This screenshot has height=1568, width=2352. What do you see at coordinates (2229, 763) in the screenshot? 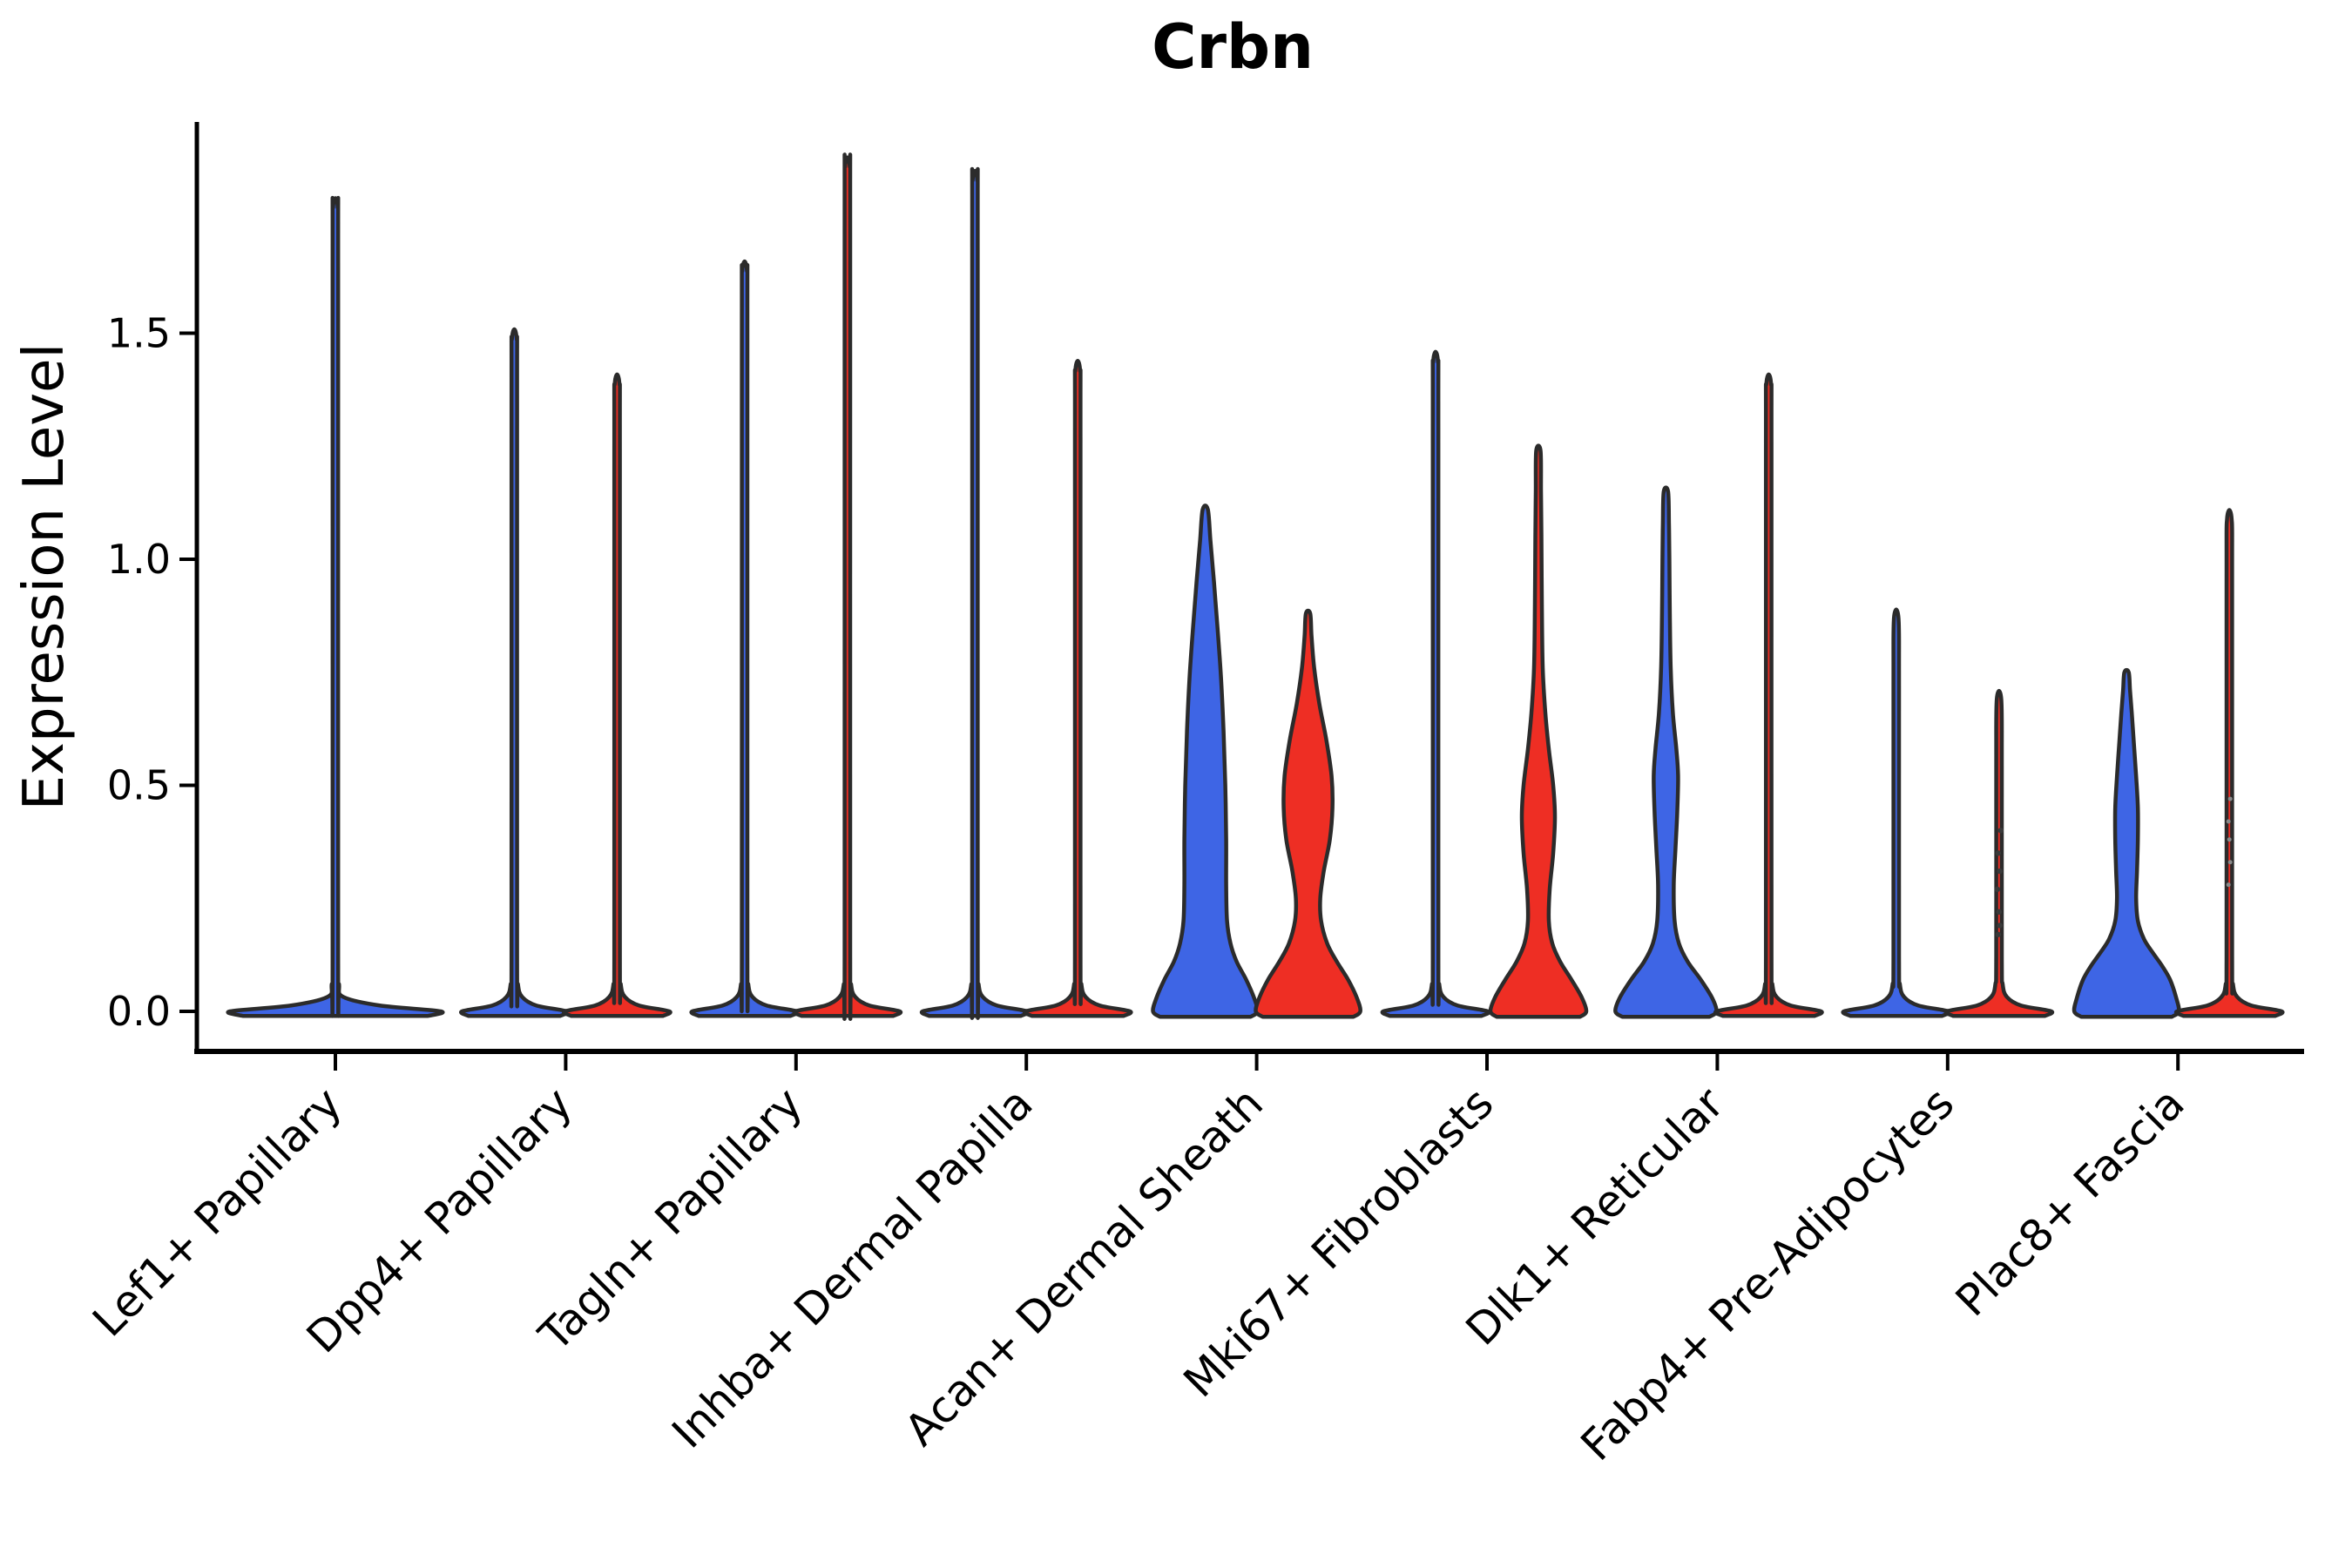
I see `violin-spike-cat9-group2` at bounding box center [2229, 763].